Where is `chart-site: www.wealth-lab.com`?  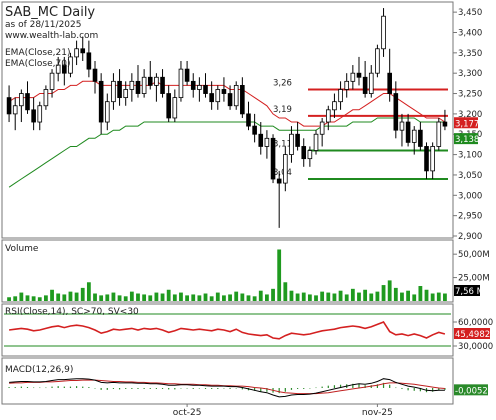
chart-site: www.wealth-lab.com is located at coordinates (51, 36).